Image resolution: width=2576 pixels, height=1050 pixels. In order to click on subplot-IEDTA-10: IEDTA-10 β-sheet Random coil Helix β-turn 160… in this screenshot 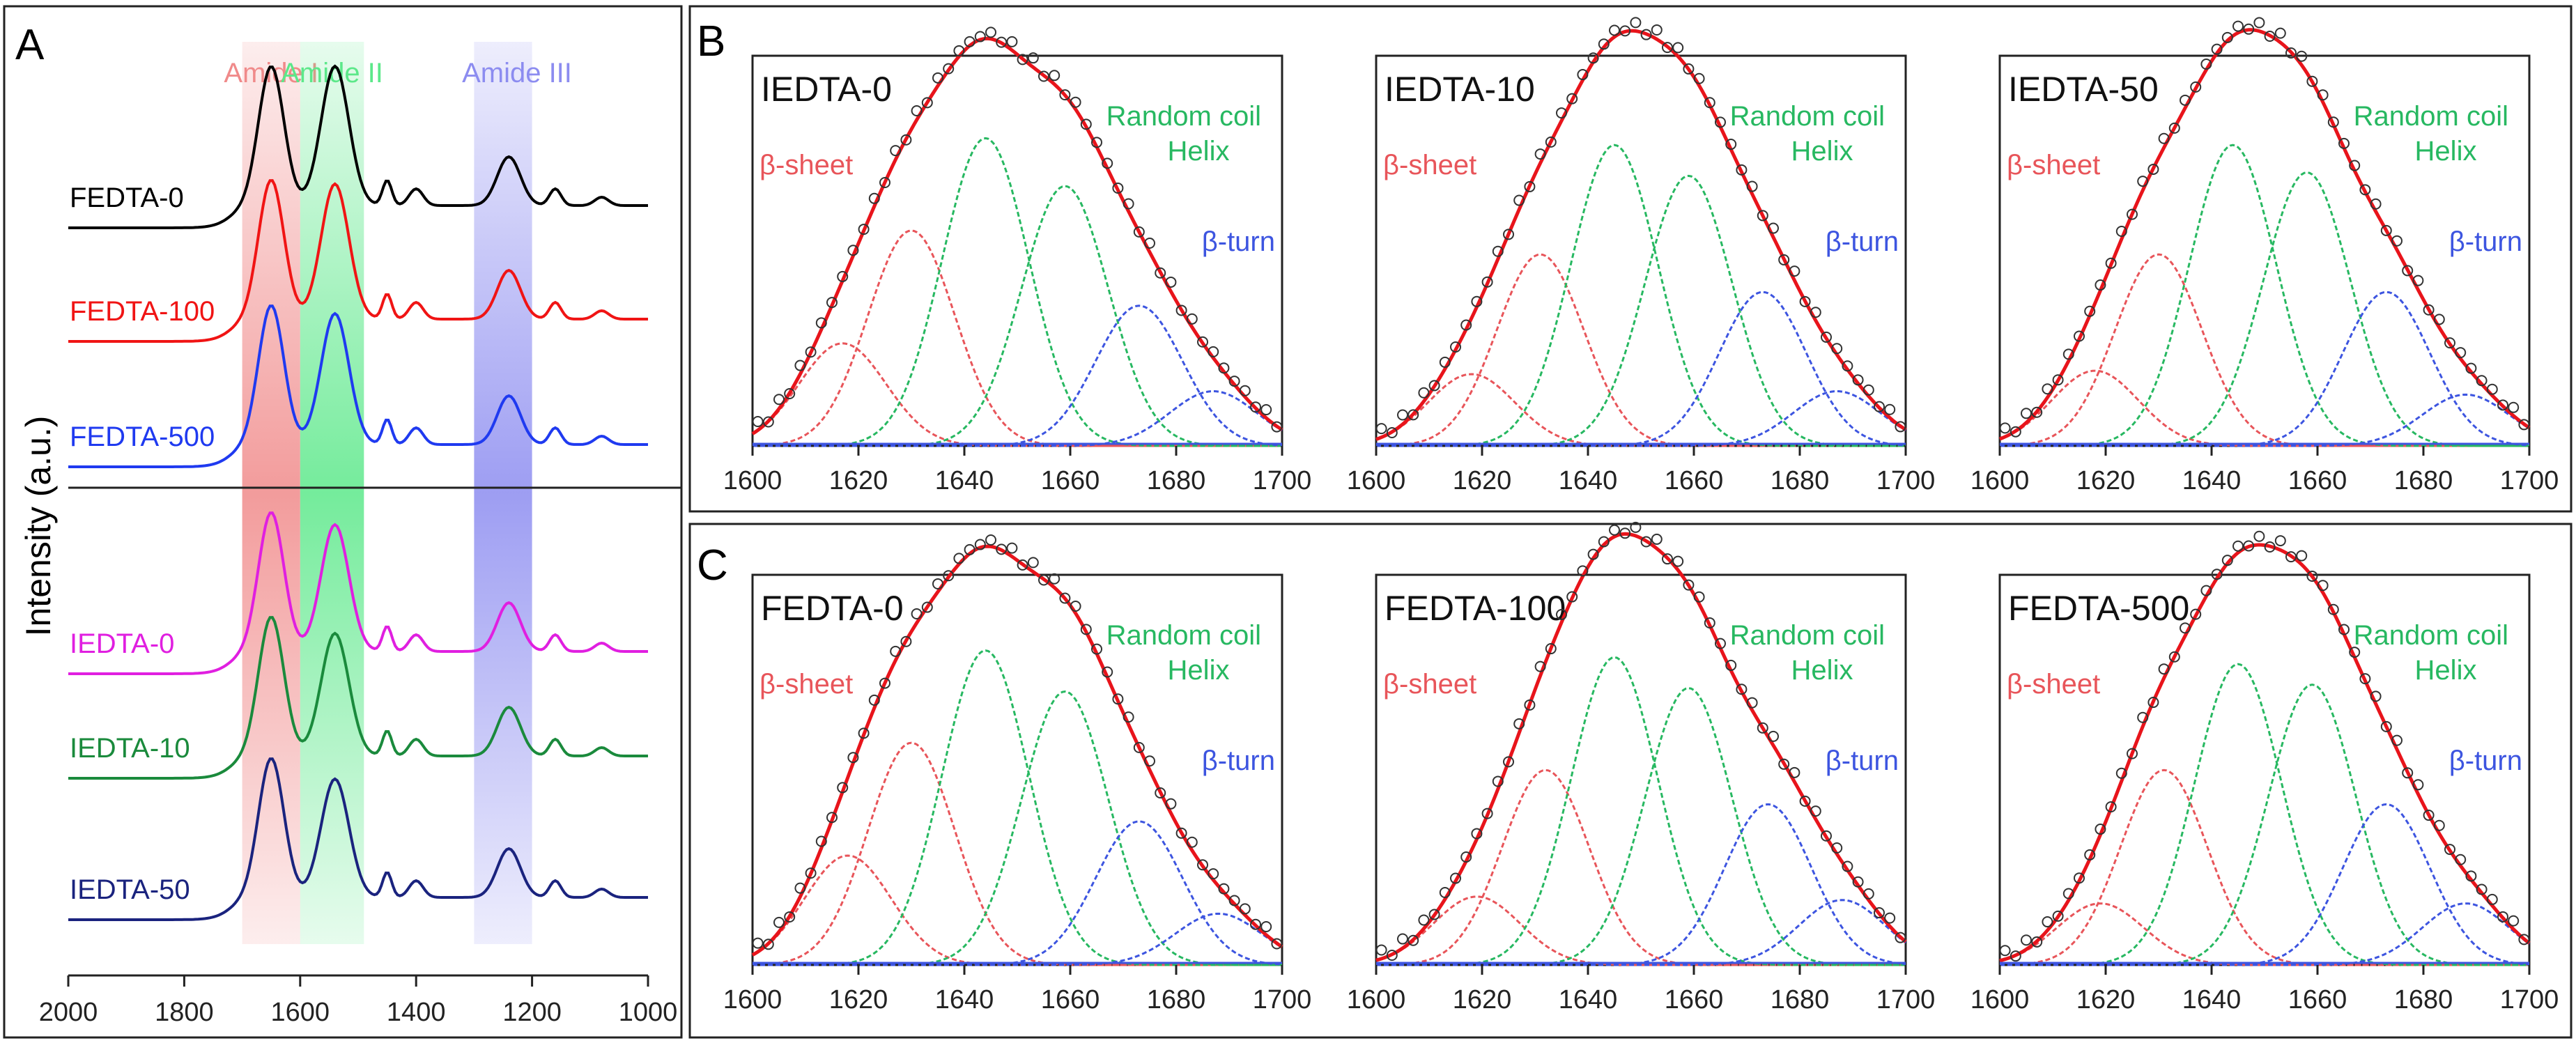, I will do `click(1641, 256)`.